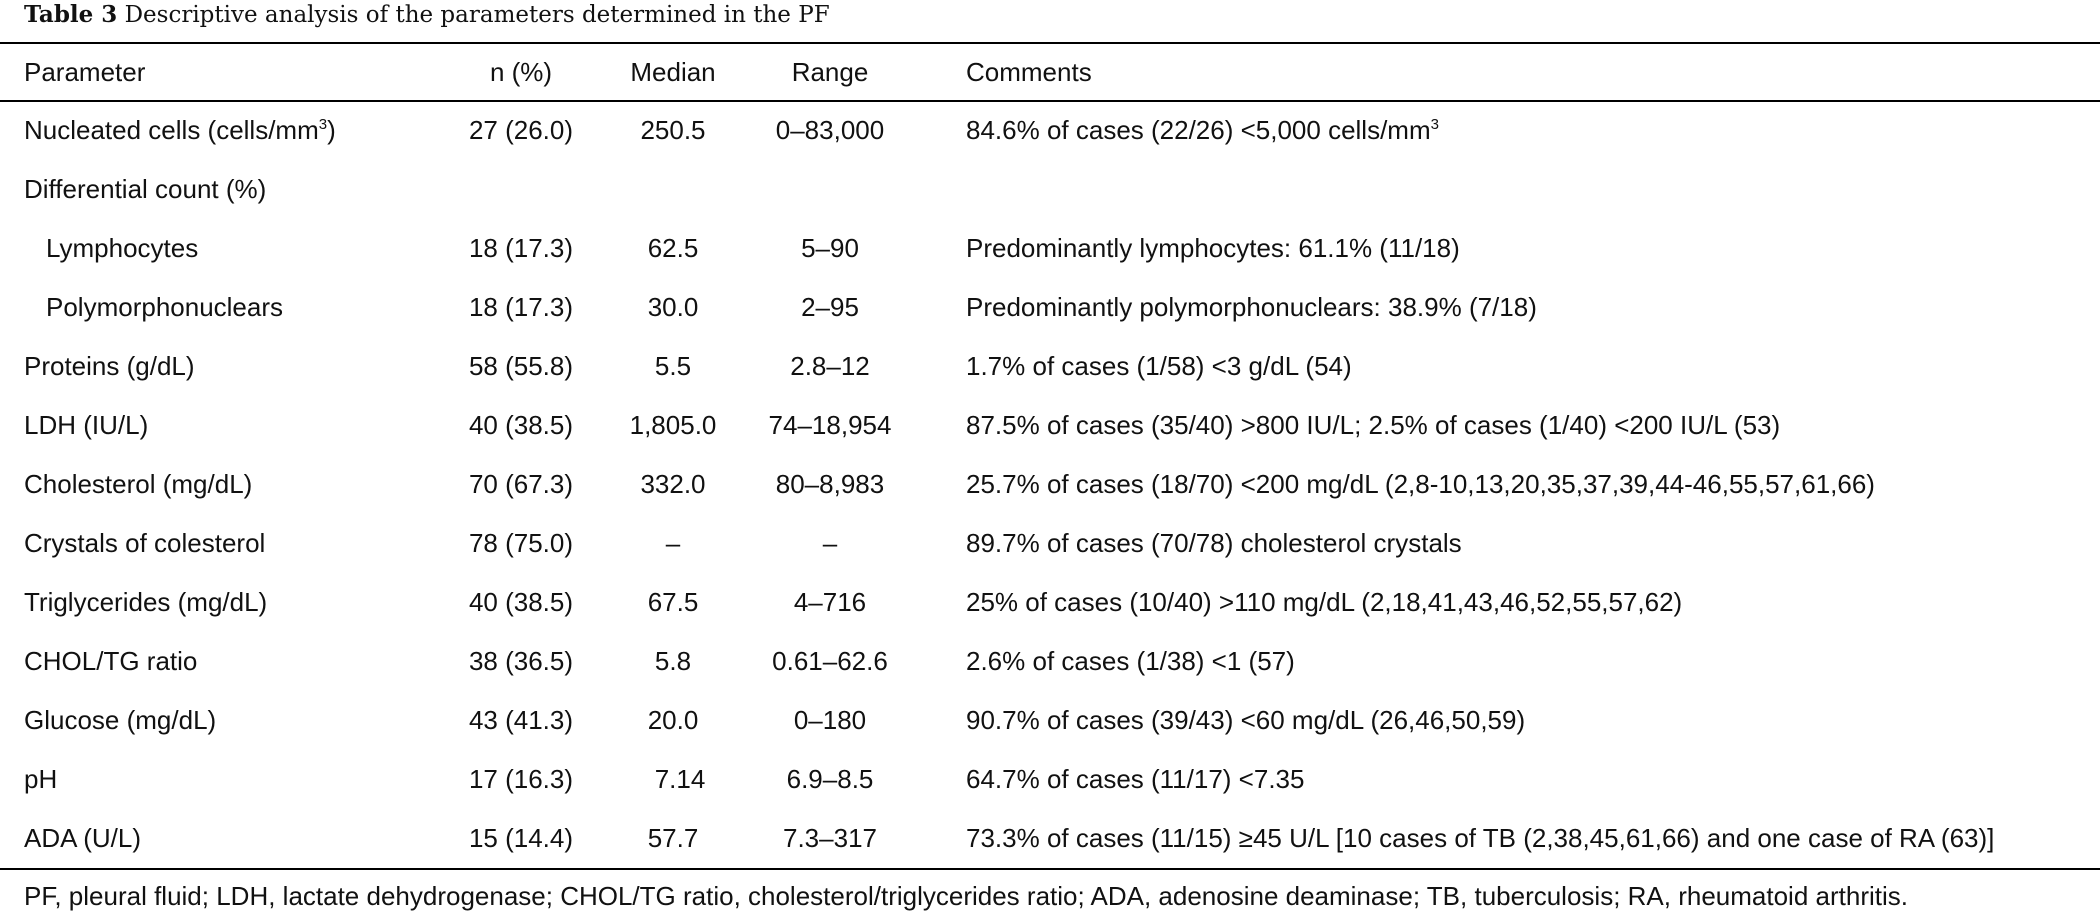  I want to click on header-range: Range, so click(830, 71).